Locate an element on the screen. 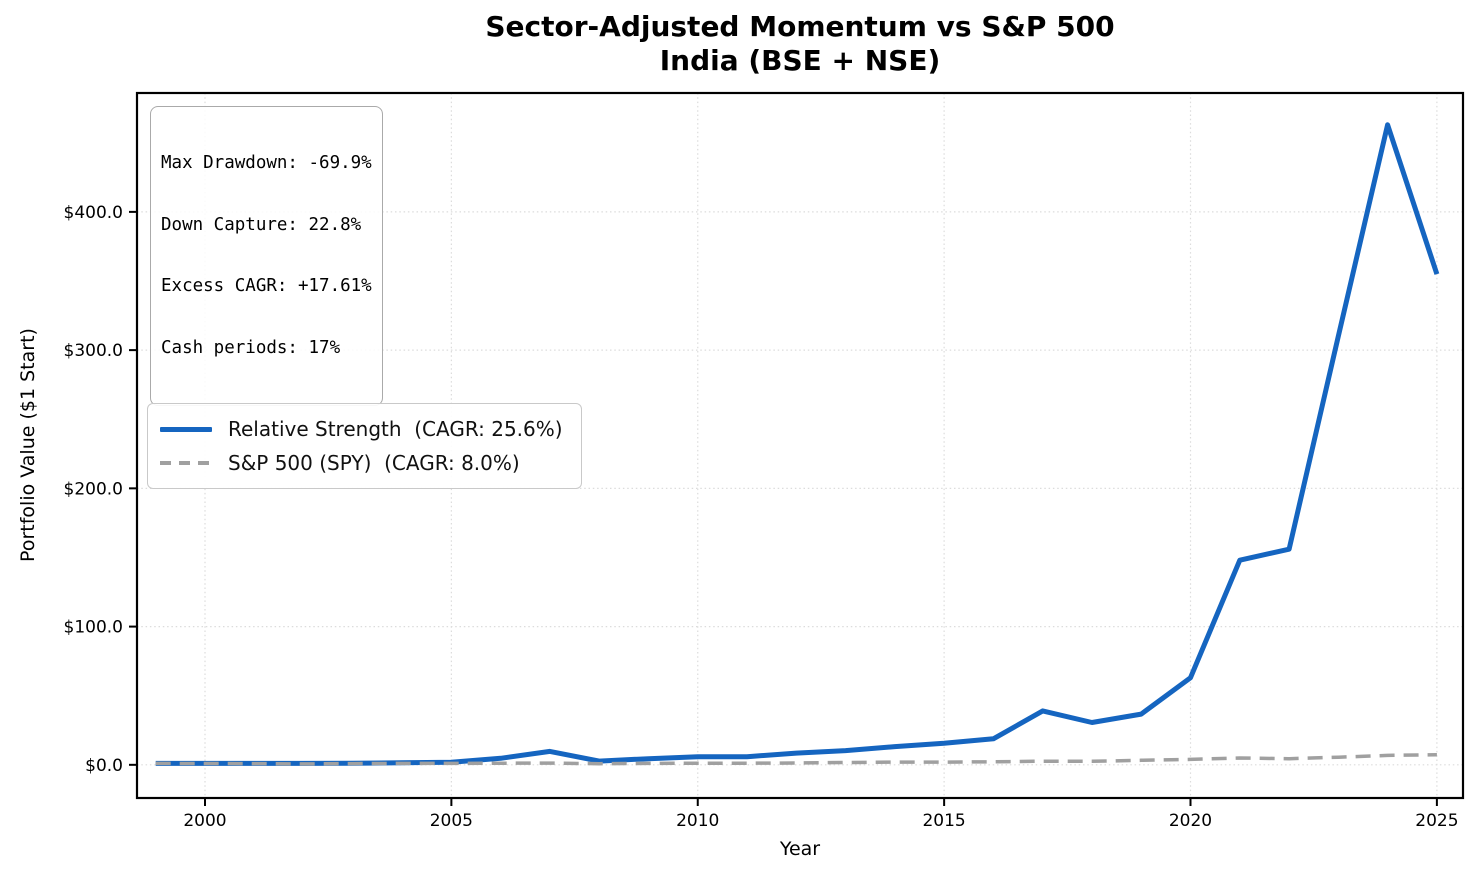  x-tick-label: 2025 is located at coordinates (1436, 821).